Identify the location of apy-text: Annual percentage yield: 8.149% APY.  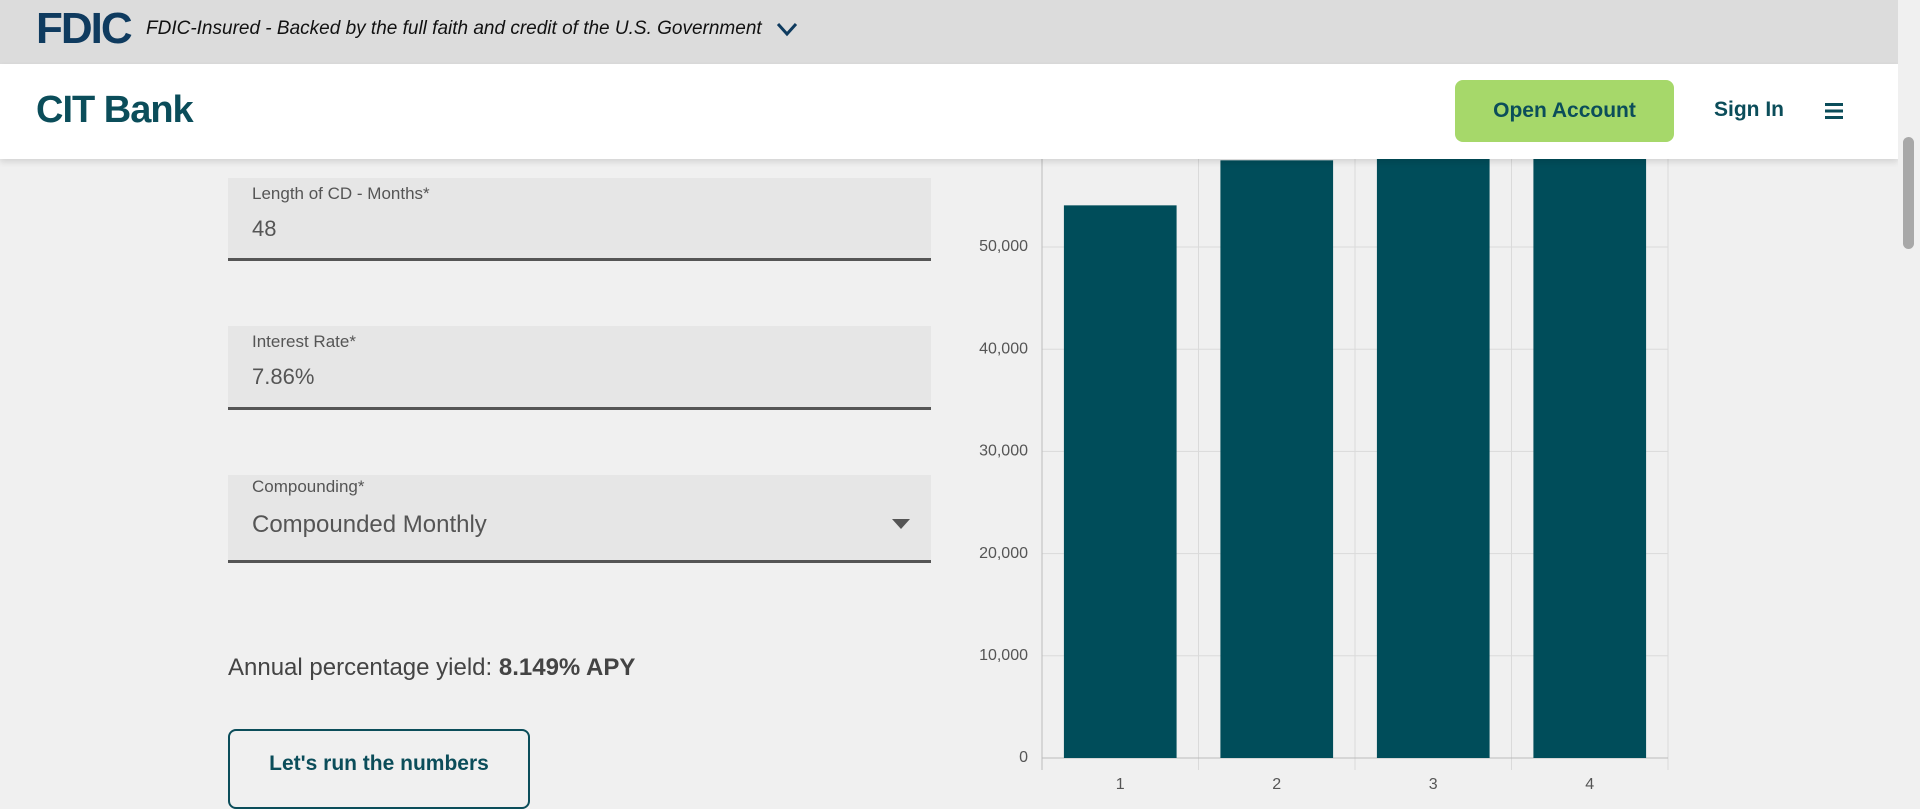
(431, 668).